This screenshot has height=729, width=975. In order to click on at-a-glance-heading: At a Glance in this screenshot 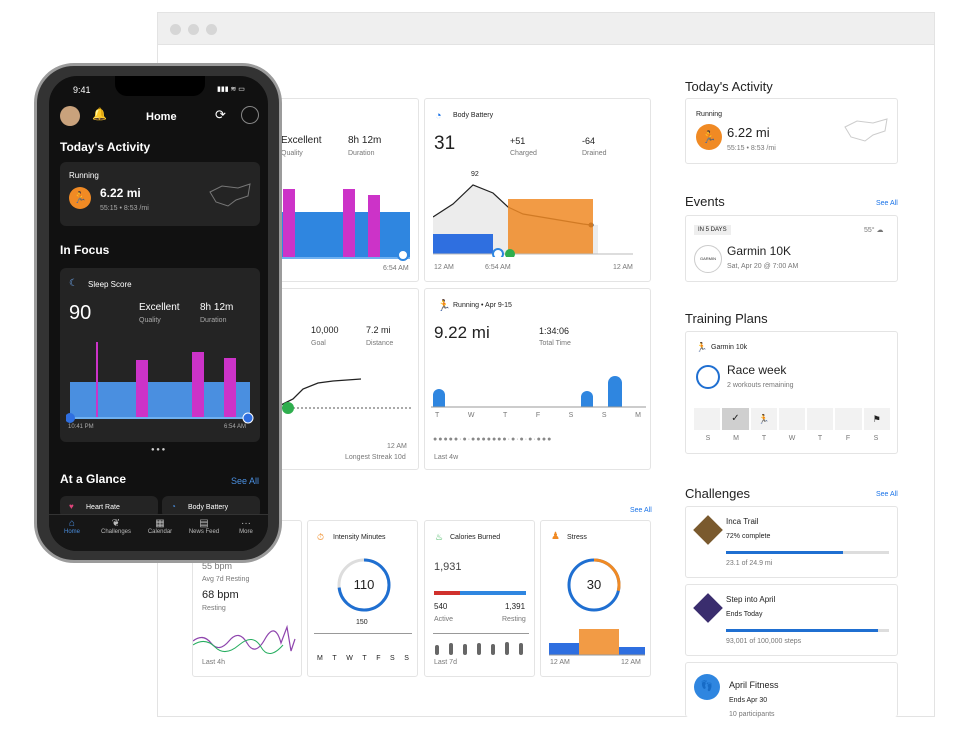, I will do `click(93, 479)`.